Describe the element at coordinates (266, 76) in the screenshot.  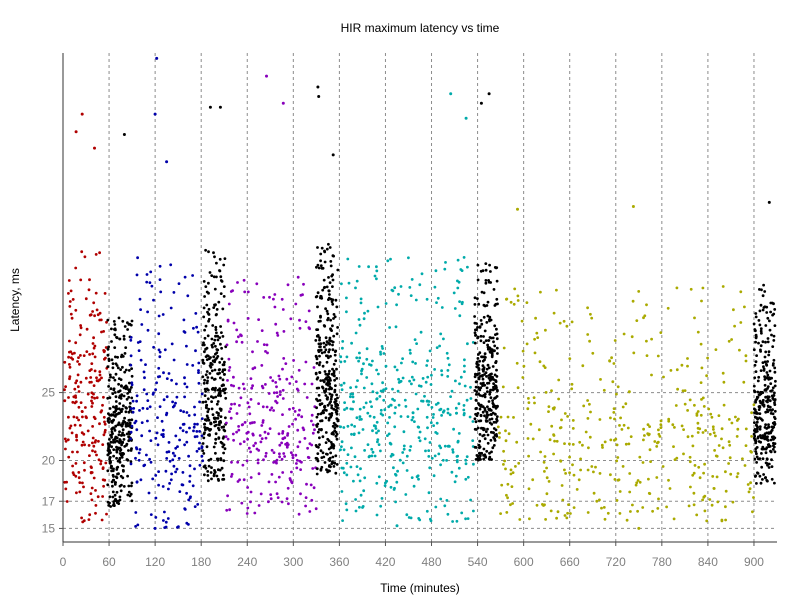
I see `data-point-outlier` at that location.